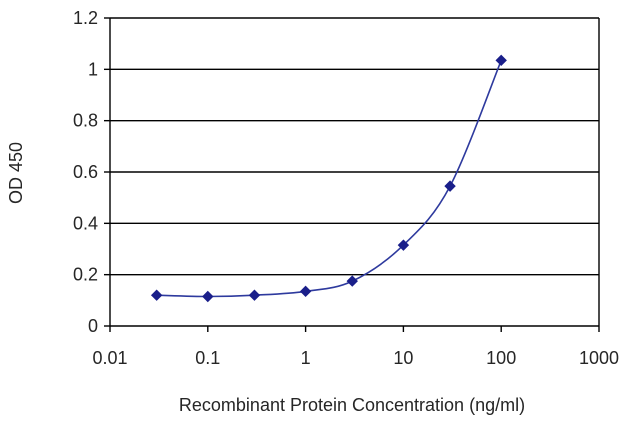 This screenshot has height=427, width=640. What do you see at coordinates (501, 358) in the screenshot?
I see `x-tick-label: 100` at bounding box center [501, 358].